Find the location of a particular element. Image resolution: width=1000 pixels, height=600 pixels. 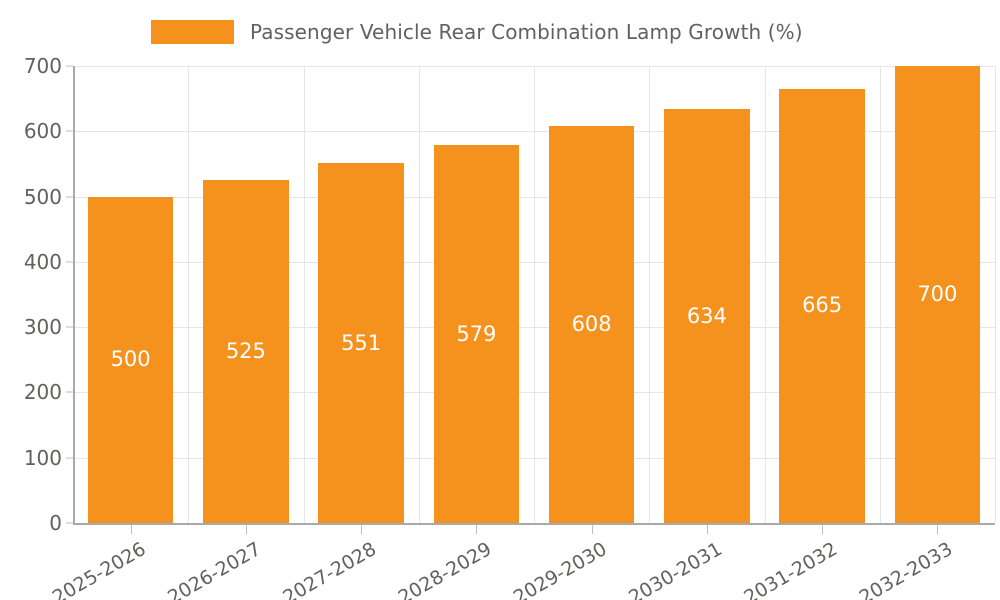

bar-value-label: 634 is located at coordinates (706, 315).